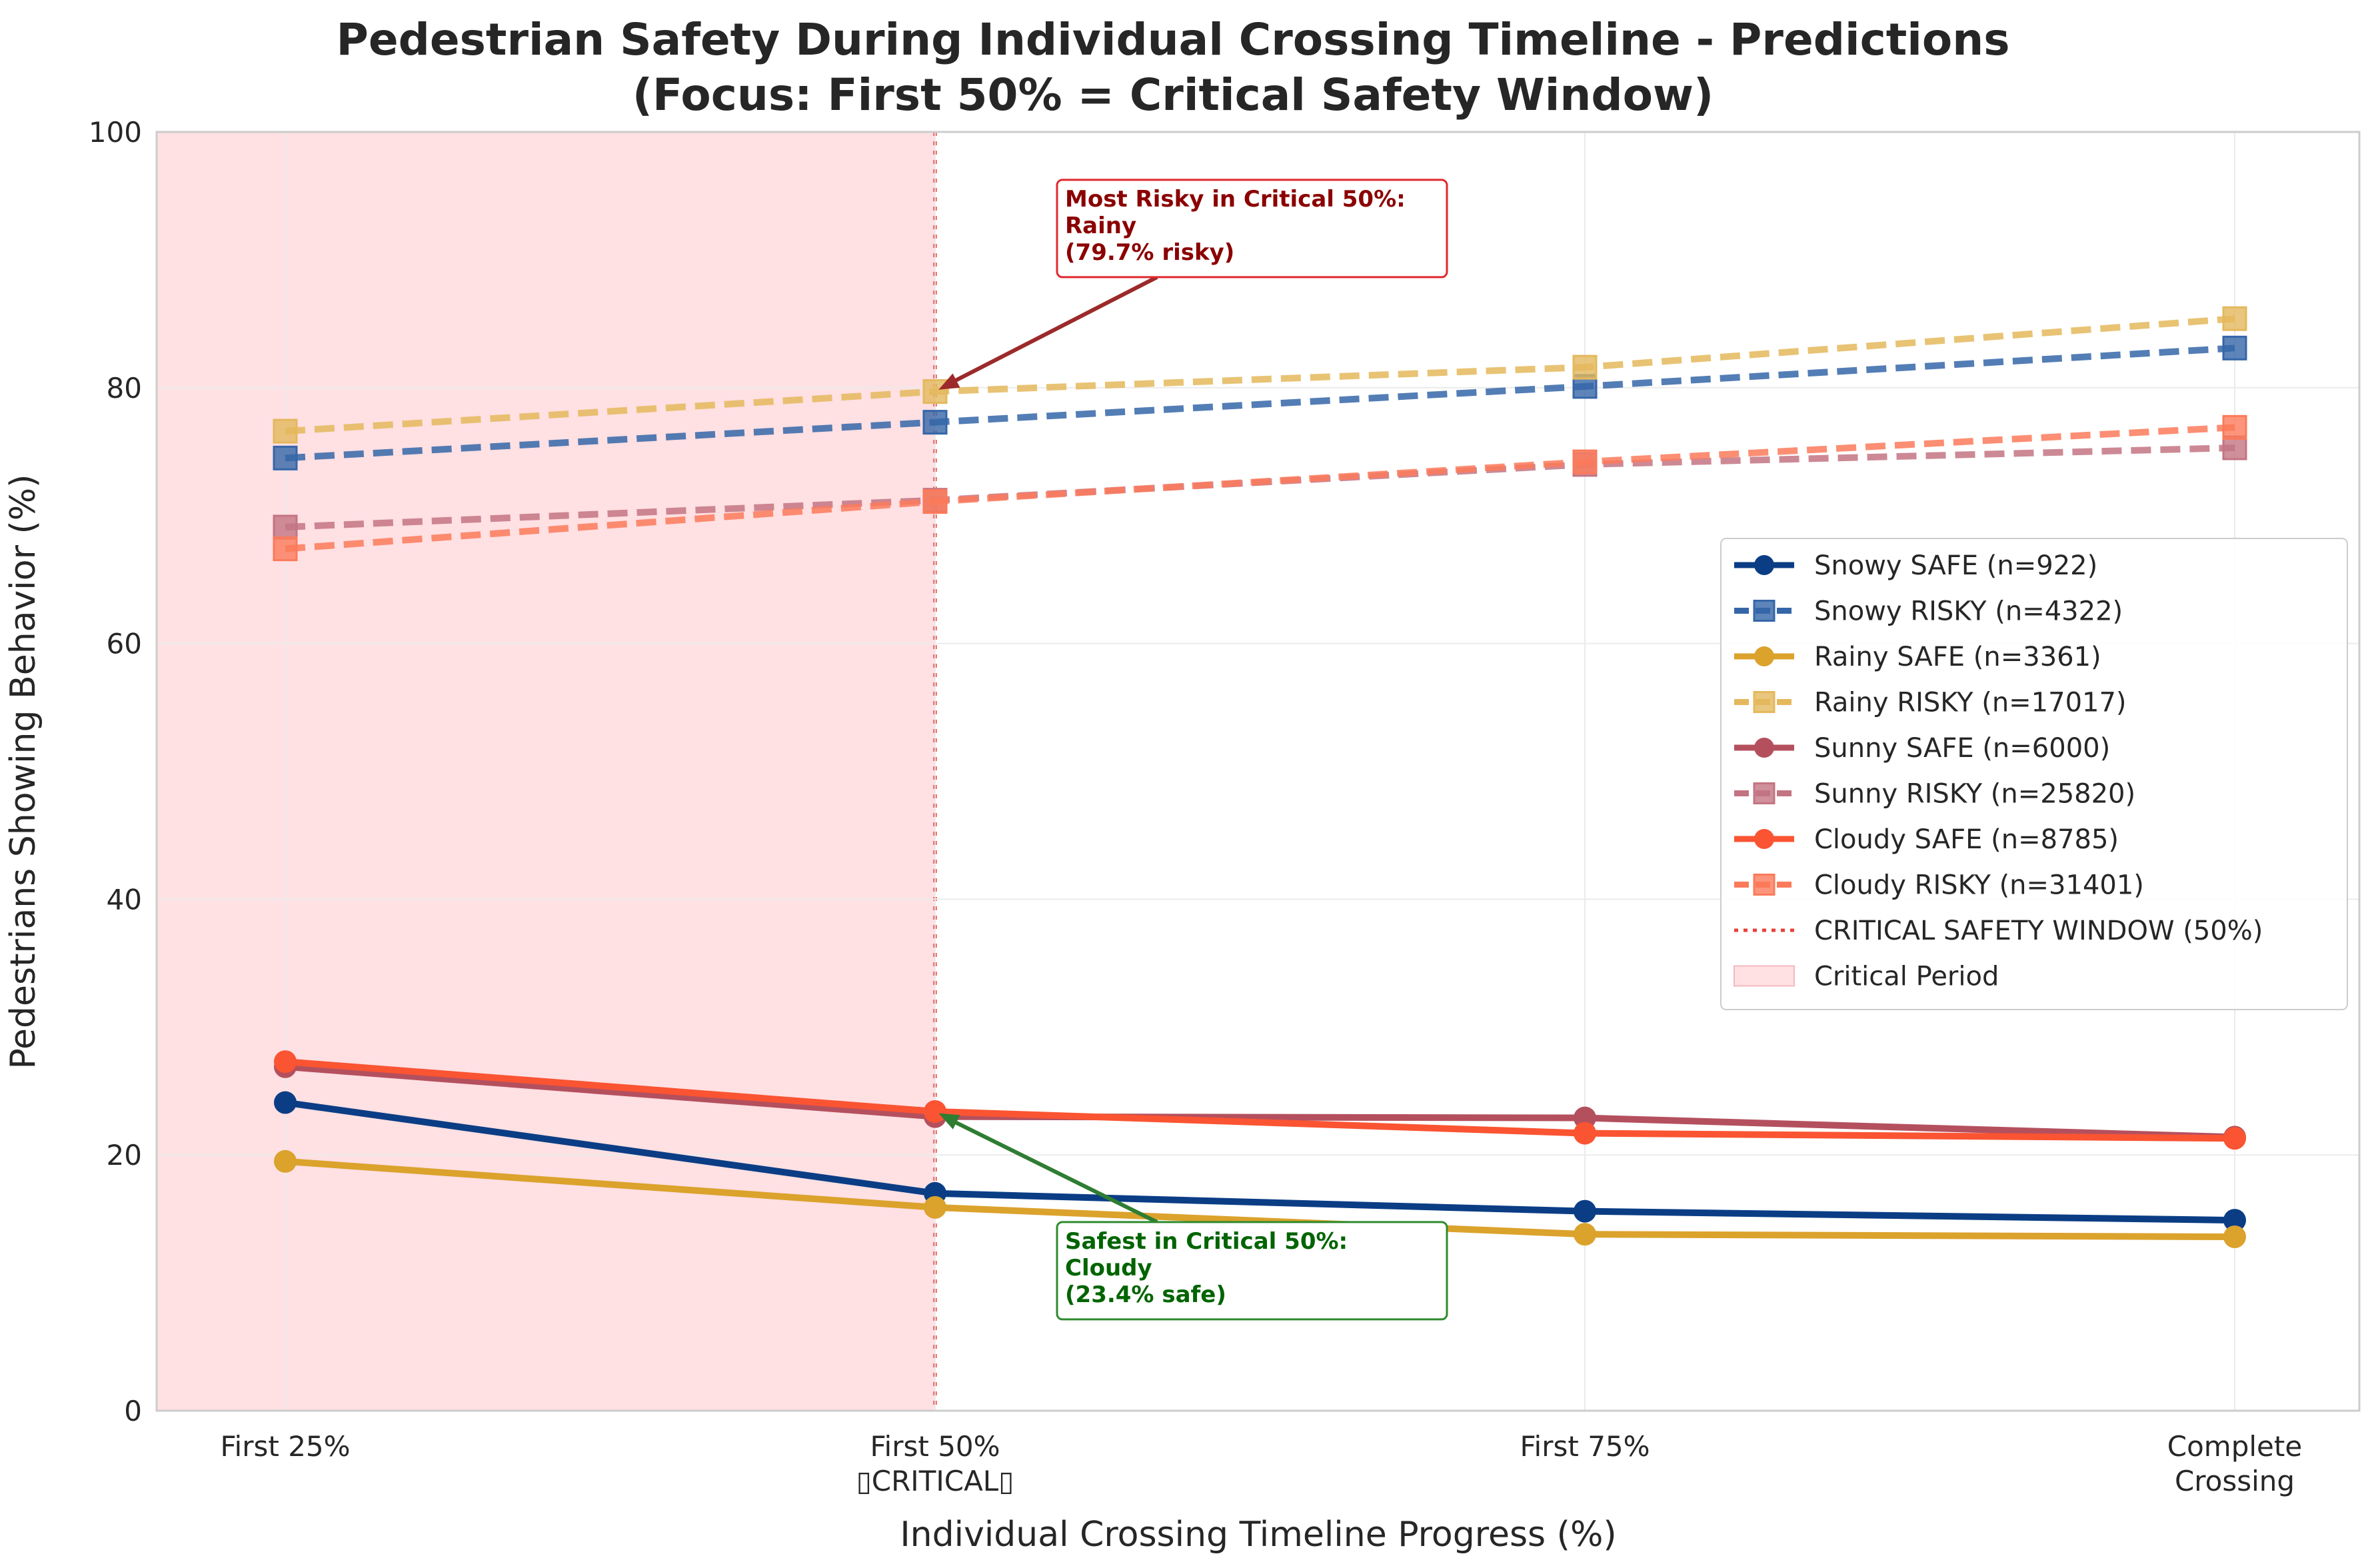 The image size is (2376, 1568). Describe the element at coordinates (1966, 840) in the screenshot. I see `legend-label: Cloudy SAFE (n=8785)` at that location.